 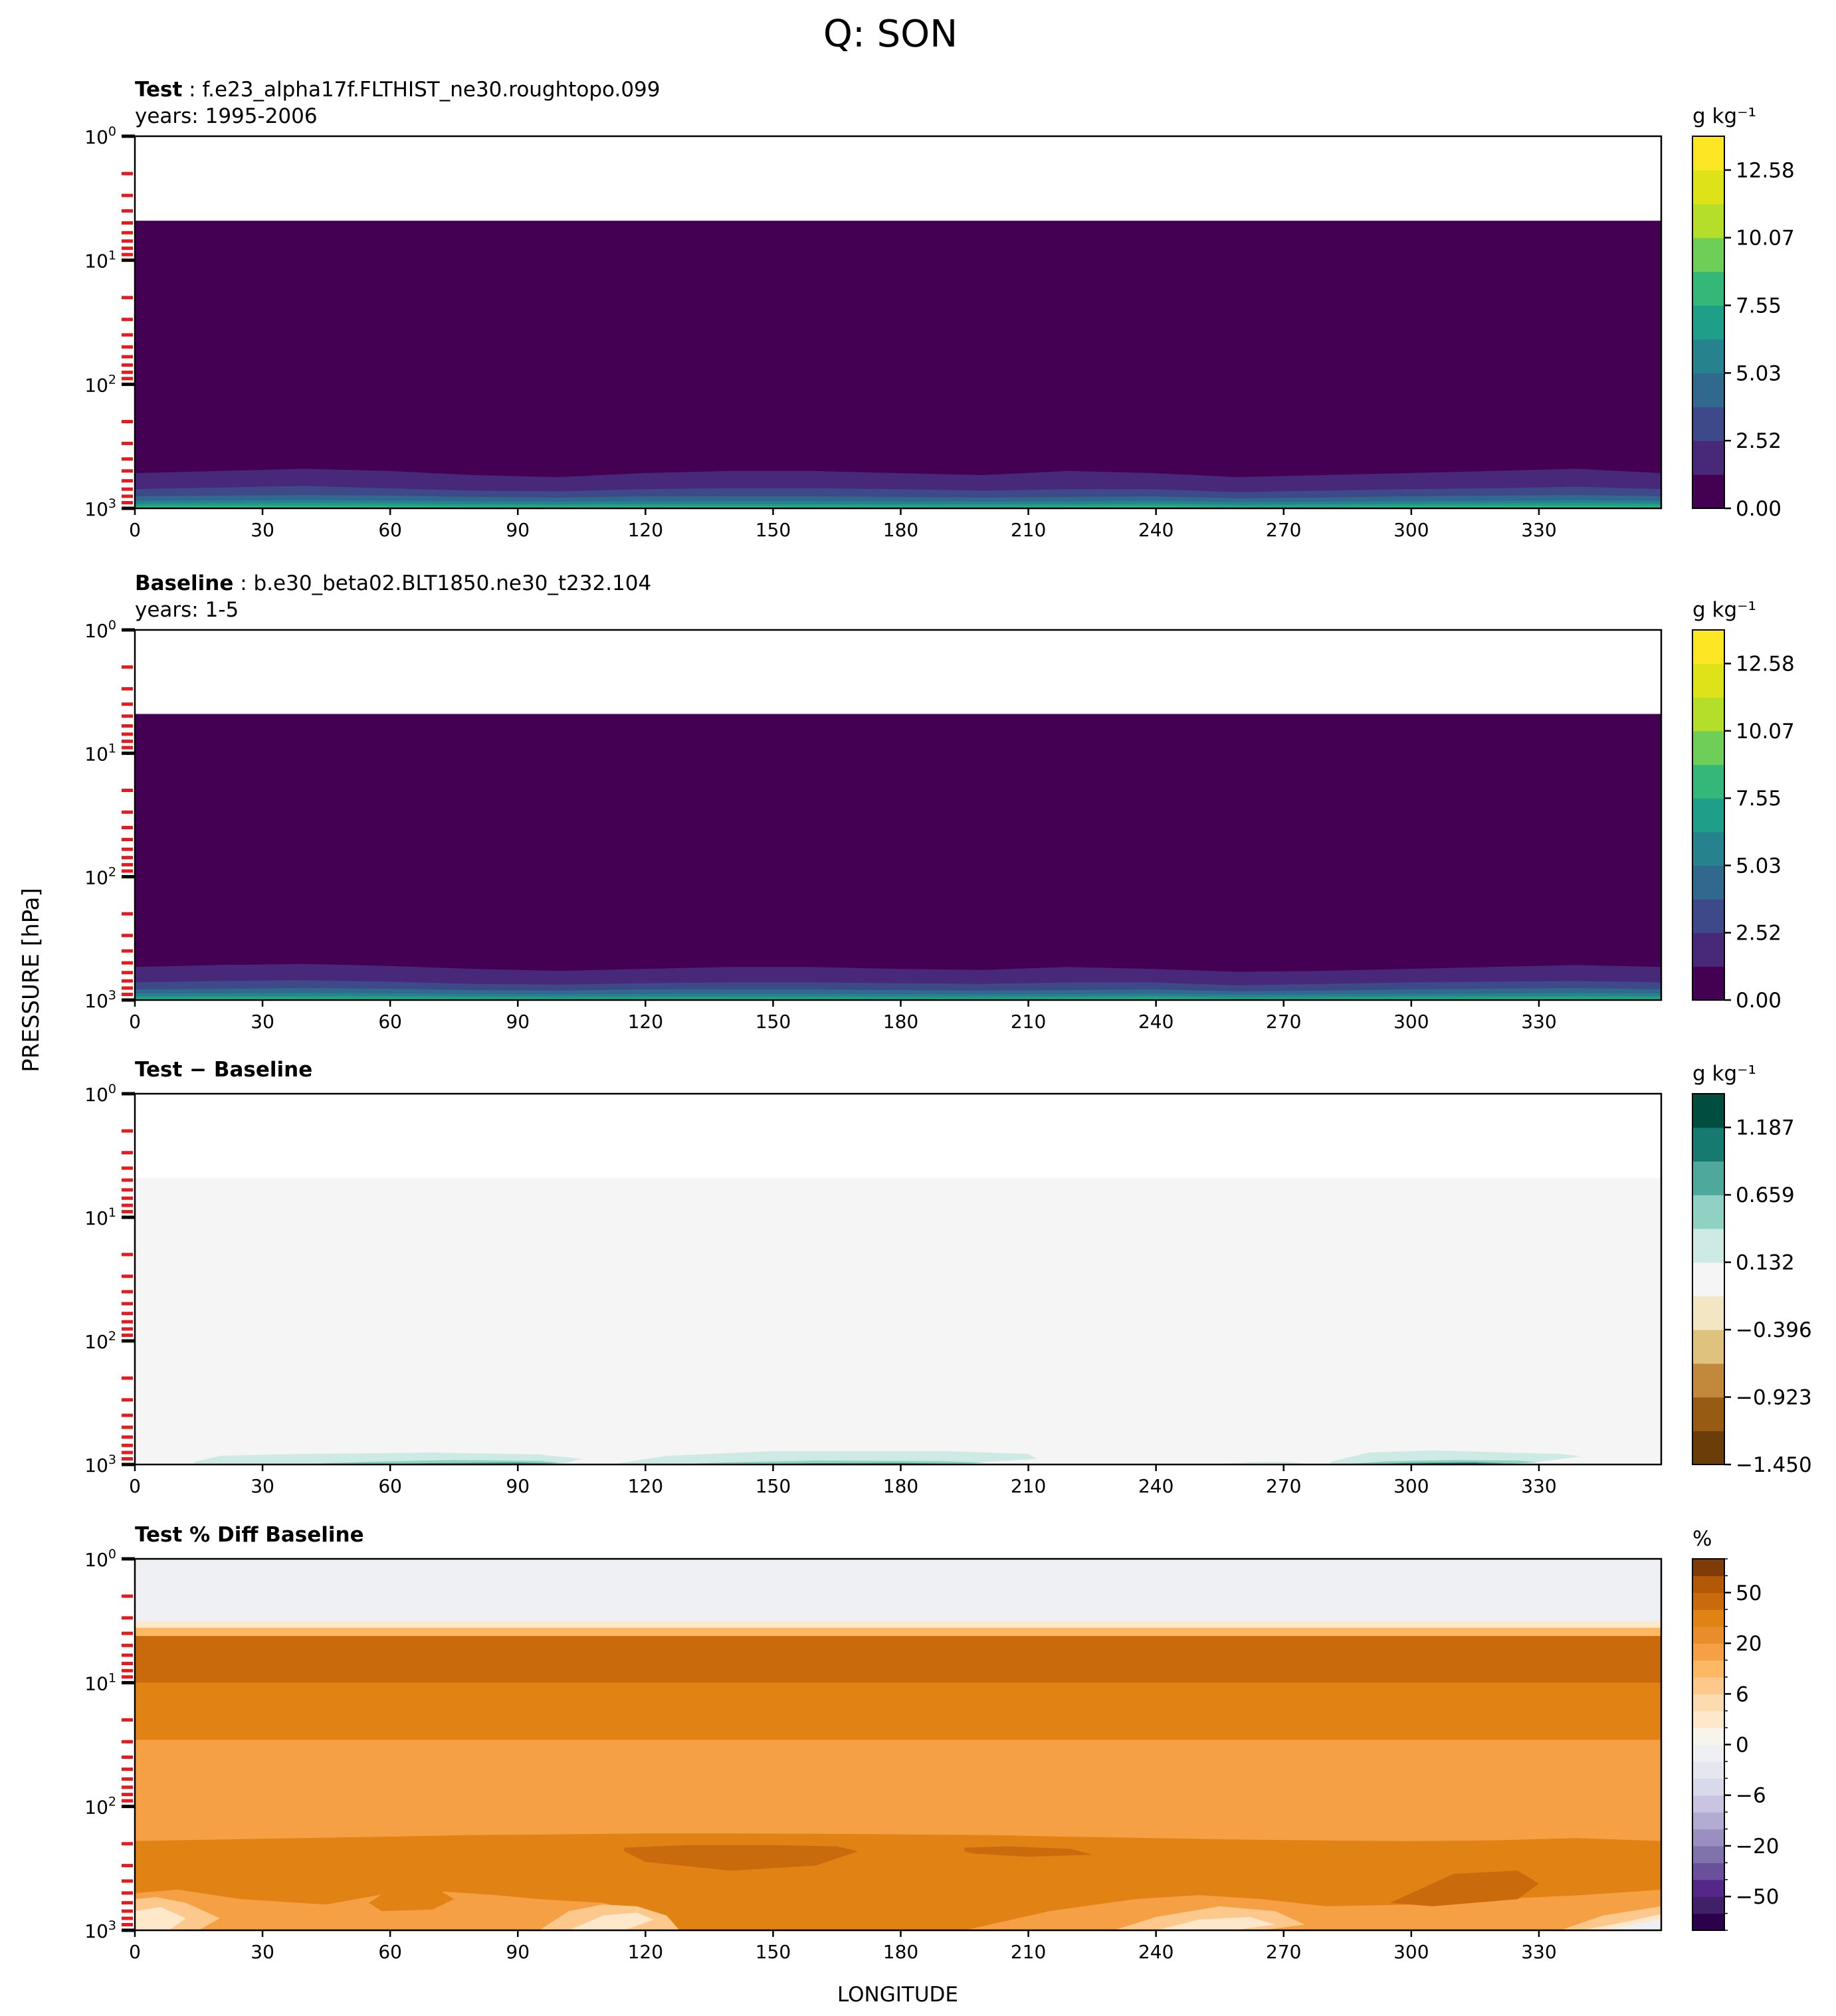 I want to click on colorbar-tick-label: 5.03, so click(x=1759, y=866).